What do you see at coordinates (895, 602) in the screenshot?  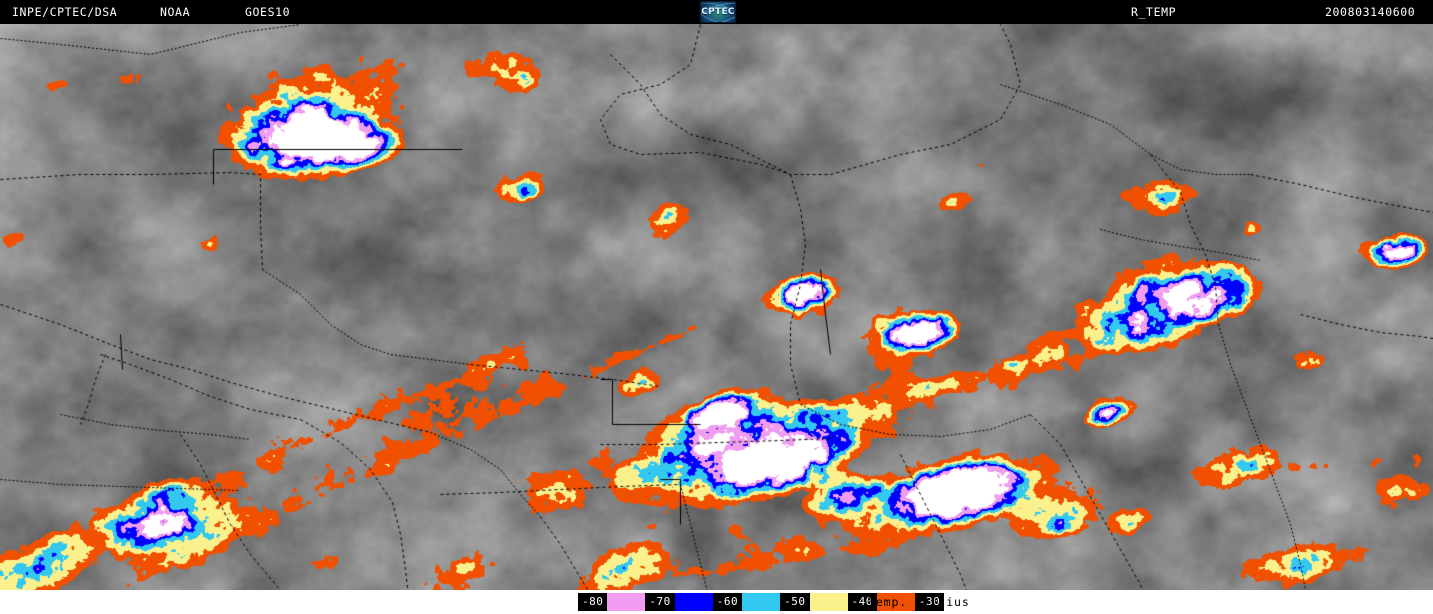 I see `legend-swatch-orange` at bounding box center [895, 602].